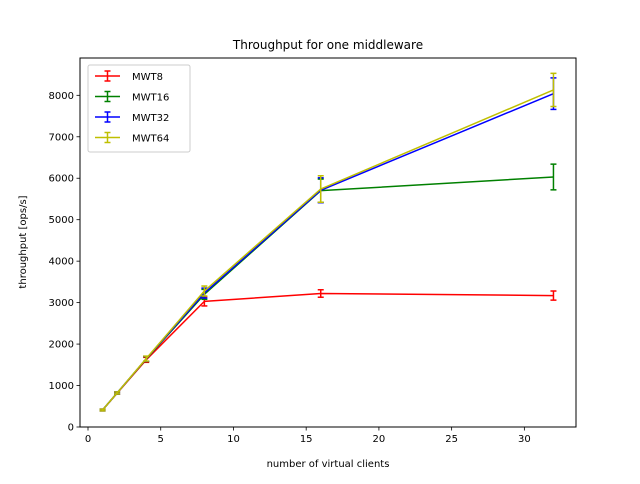  What do you see at coordinates (233, 439) in the screenshot?
I see `x-tick-label: 10` at bounding box center [233, 439].